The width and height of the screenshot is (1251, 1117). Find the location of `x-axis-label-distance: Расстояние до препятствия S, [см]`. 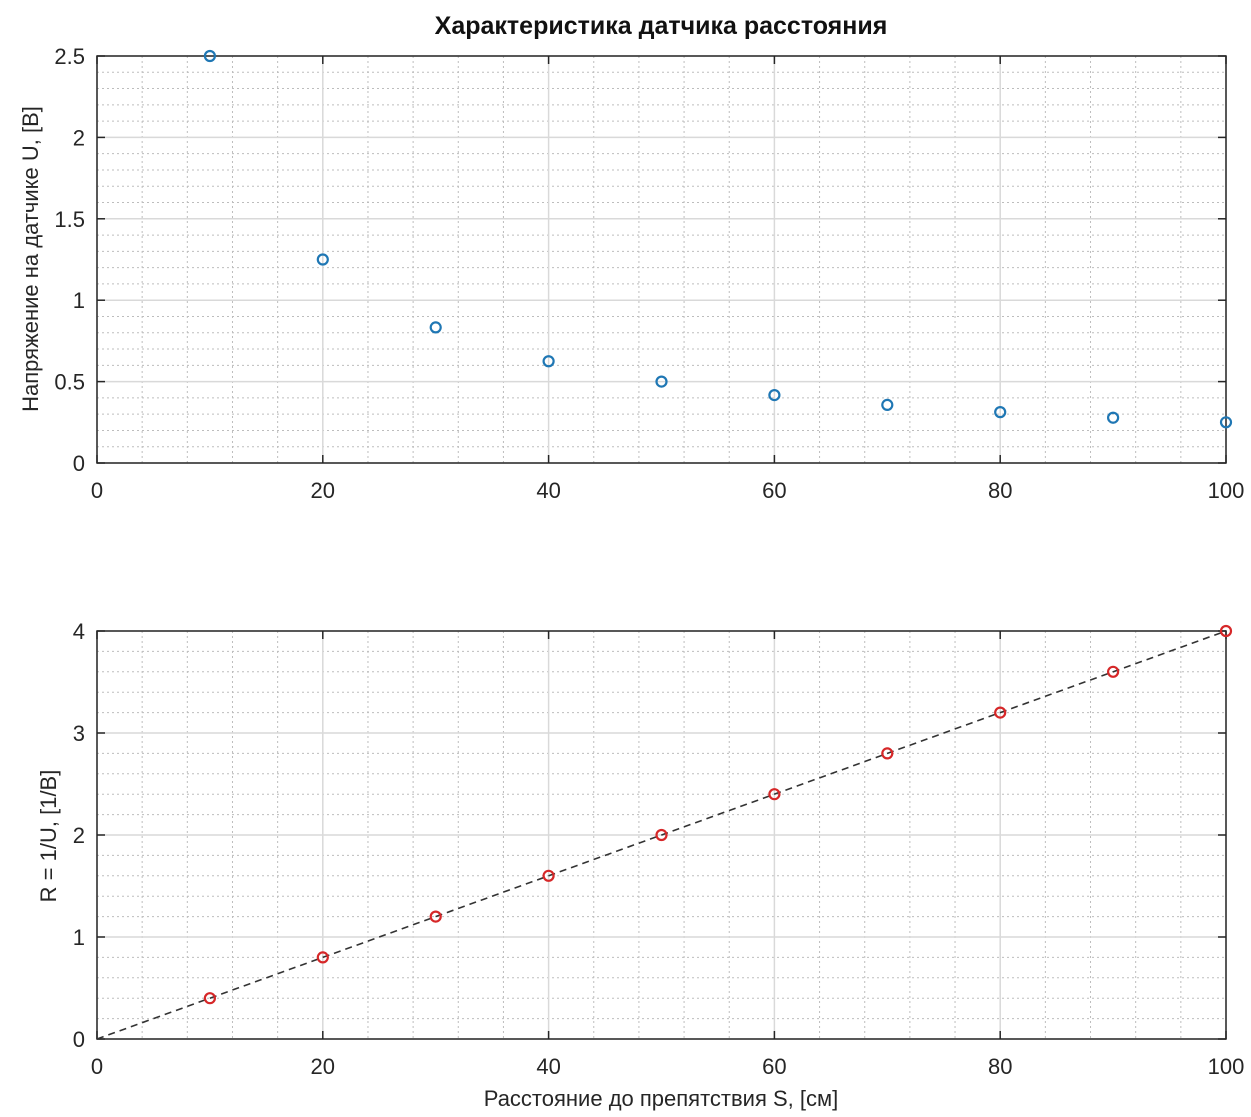

x-axis-label-distance: Расстояние до препятствия S, [см] is located at coordinates (661, 1098).